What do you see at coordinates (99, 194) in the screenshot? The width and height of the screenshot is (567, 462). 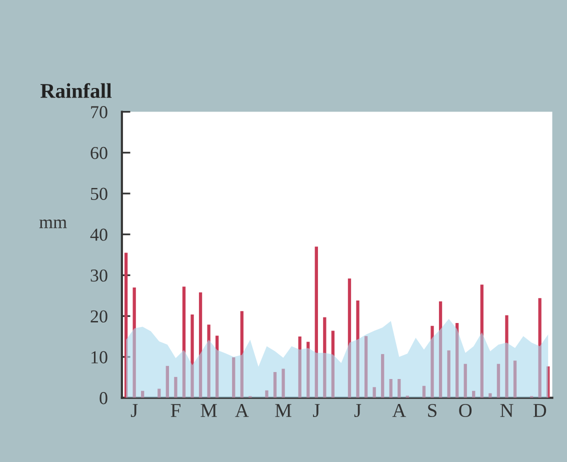 I see `y-tick-label: 50` at bounding box center [99, 194].